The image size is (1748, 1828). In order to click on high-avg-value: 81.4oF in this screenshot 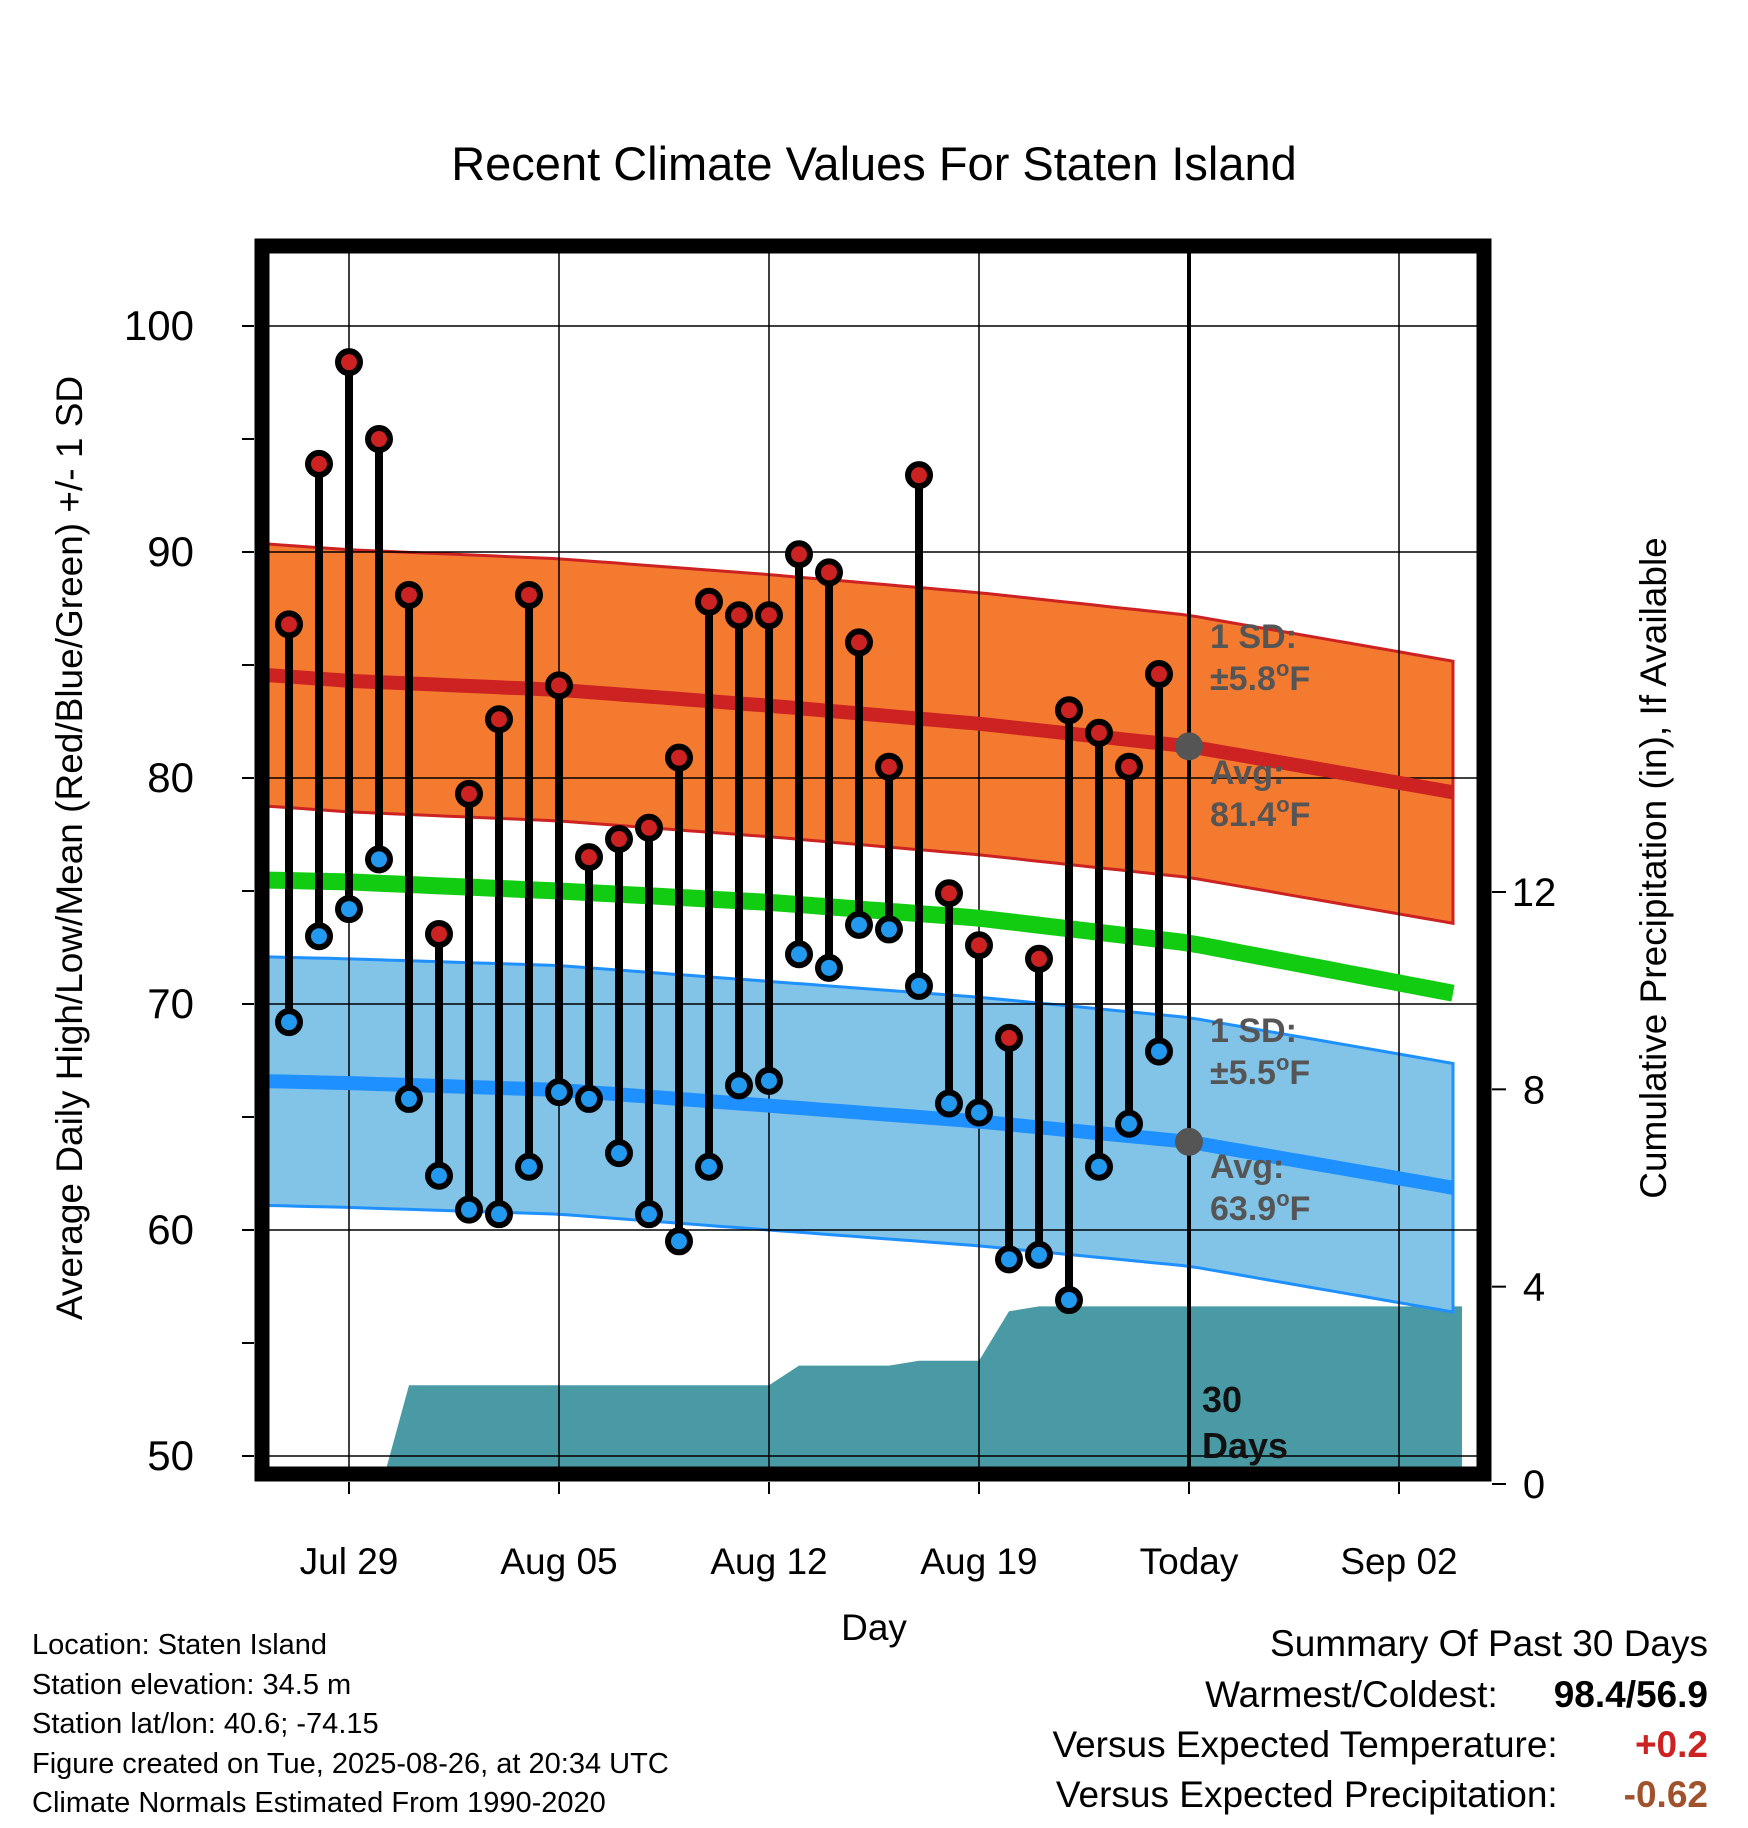, I will do `click(1260, 813)`.